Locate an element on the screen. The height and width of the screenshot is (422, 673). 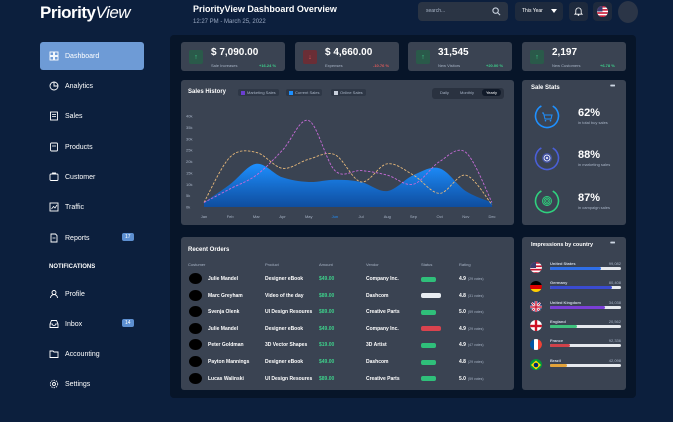
column-header: Costumer is located at coordinates (197, 264).